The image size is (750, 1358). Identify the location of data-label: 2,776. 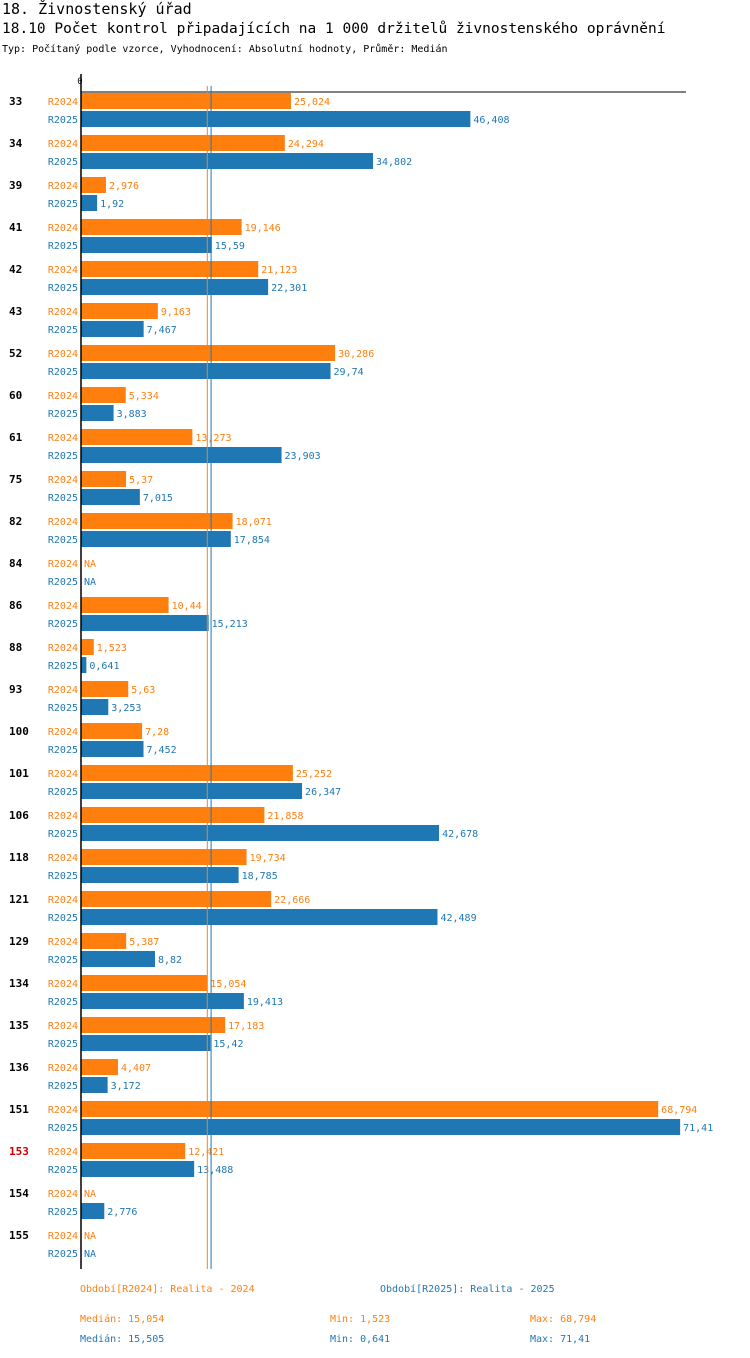
(122, 1212).